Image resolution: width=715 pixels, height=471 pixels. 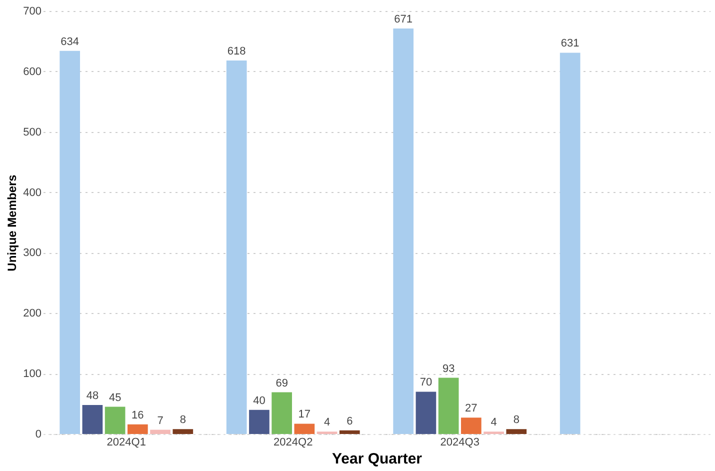 What do you see at coordinates (38, 434) in the screenshot?
I see `y-tick-label: 0` at bounding box center [38, 434].